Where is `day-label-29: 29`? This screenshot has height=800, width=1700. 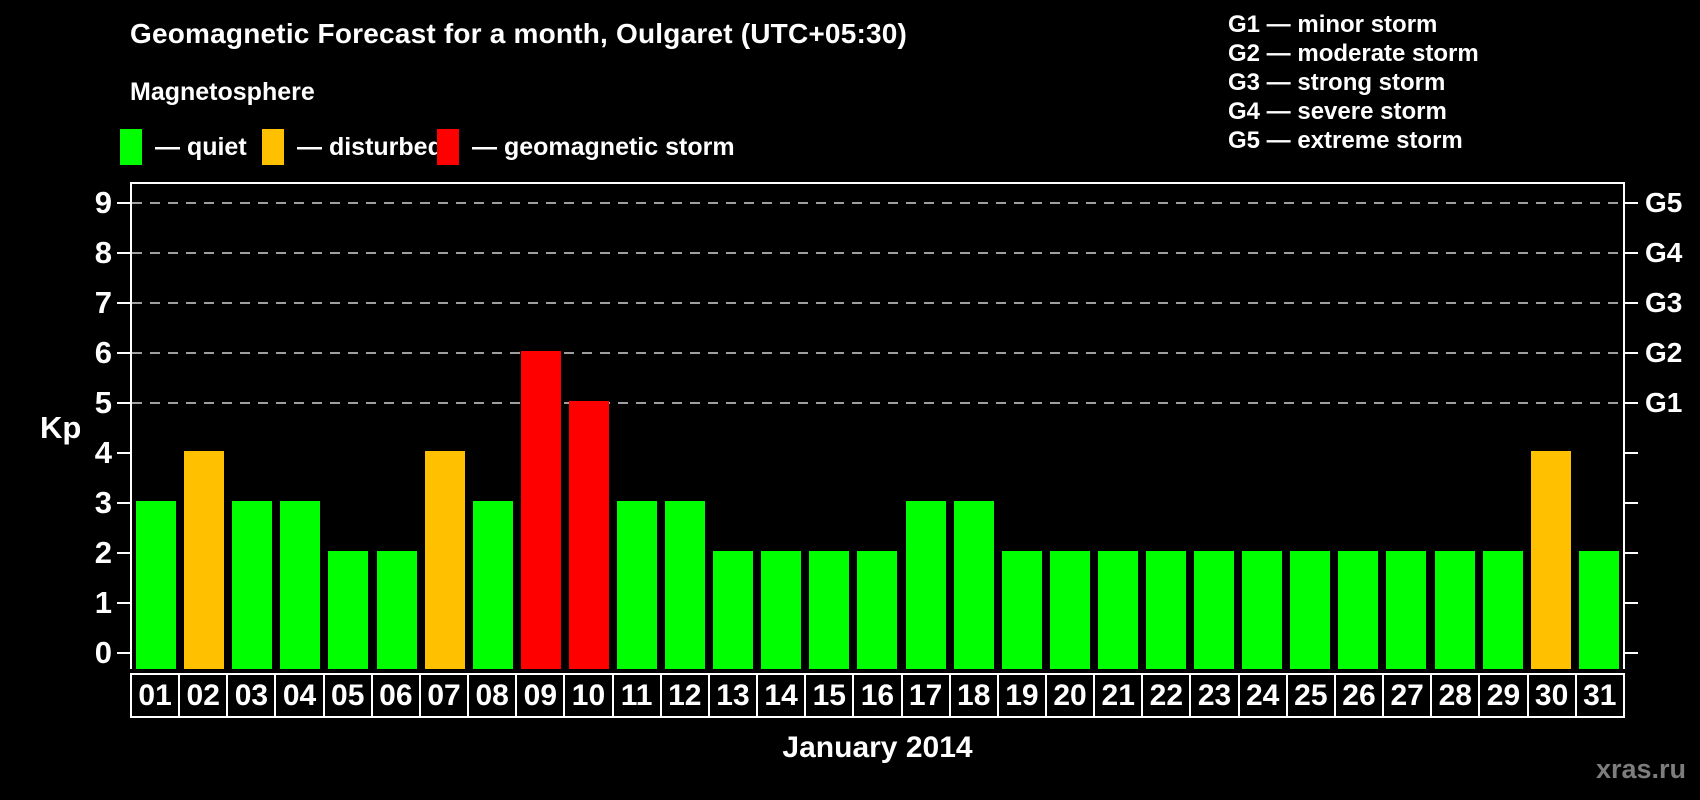
day-label-29: 29 is located at coordinates (1503, 695).